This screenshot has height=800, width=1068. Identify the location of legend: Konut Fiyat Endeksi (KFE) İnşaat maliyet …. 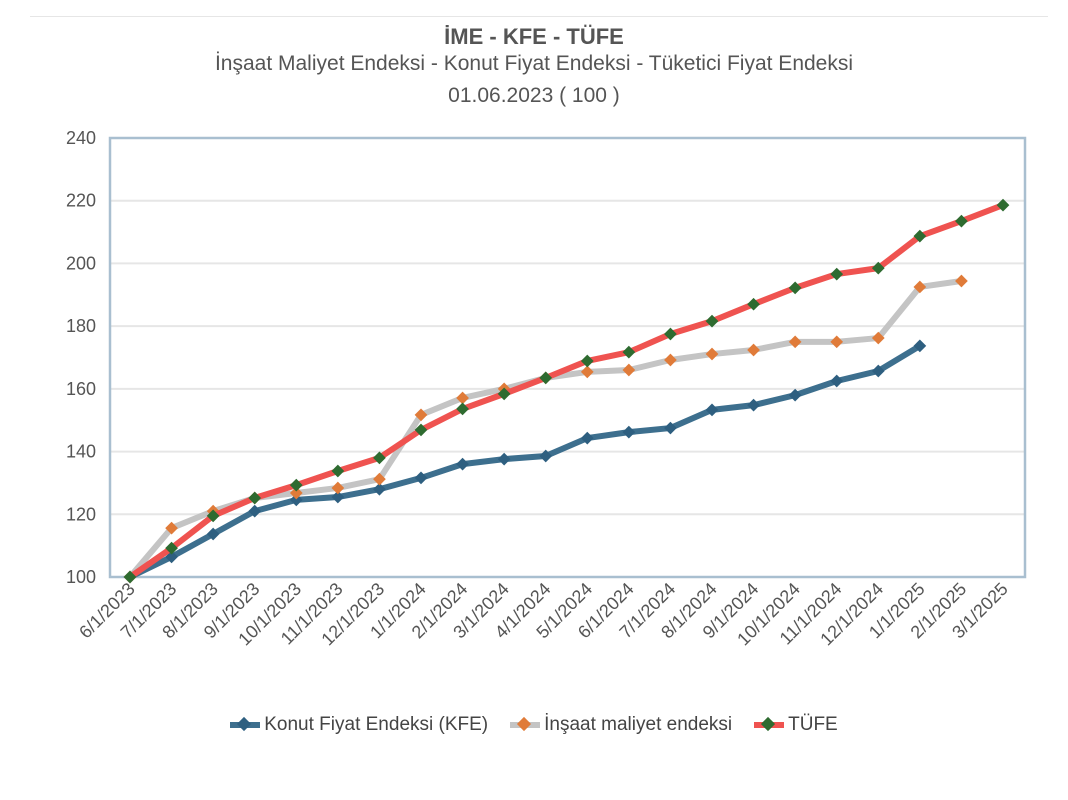
(534, 725).